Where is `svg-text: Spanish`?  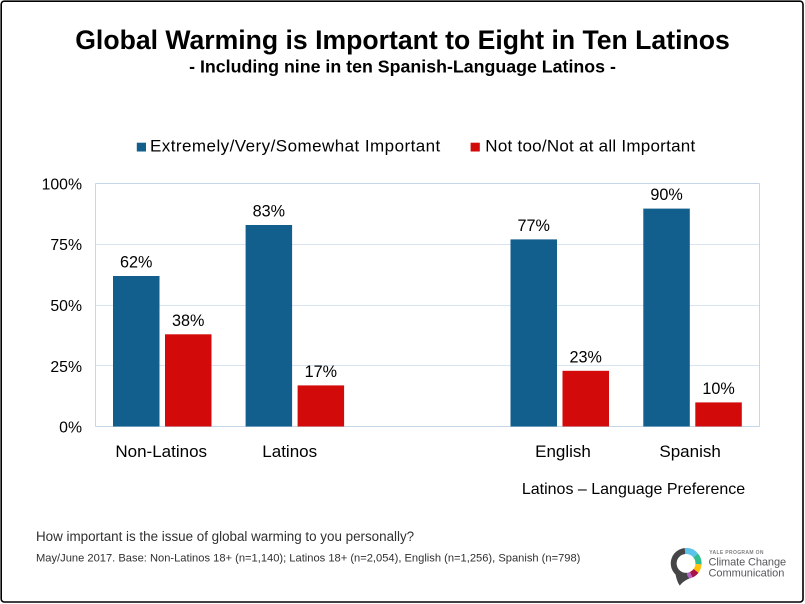 svg-text: Spanish is located at coordinates (689, 451).